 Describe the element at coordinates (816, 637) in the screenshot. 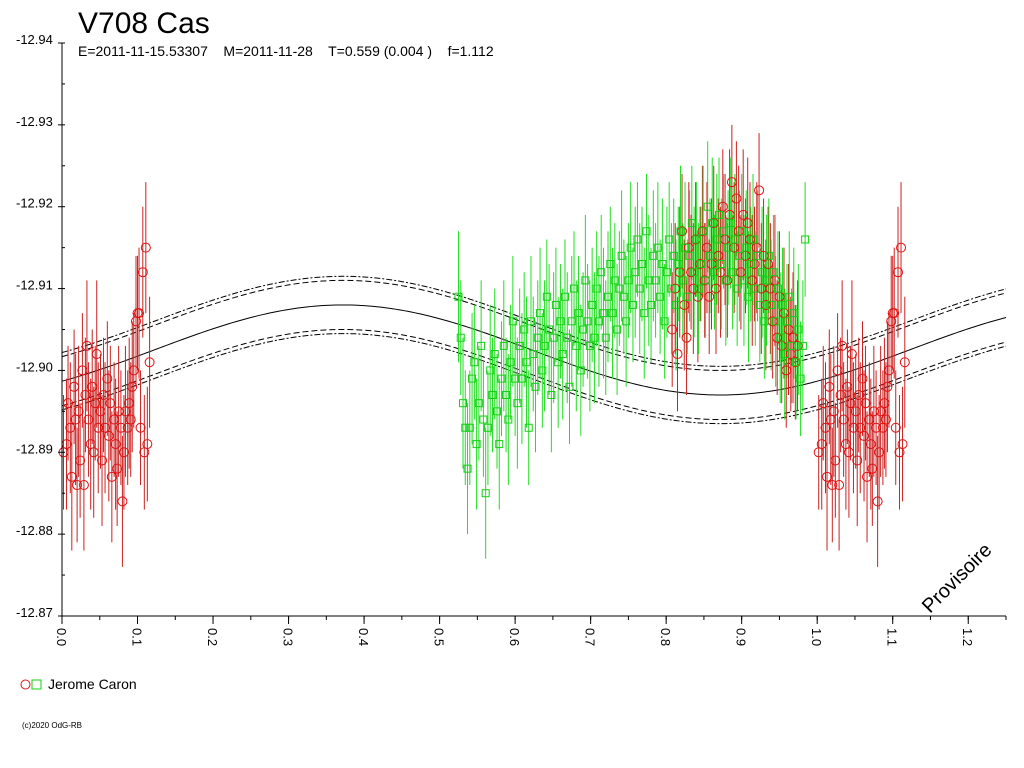

I see `x-tick-label: 1.0` at that location.